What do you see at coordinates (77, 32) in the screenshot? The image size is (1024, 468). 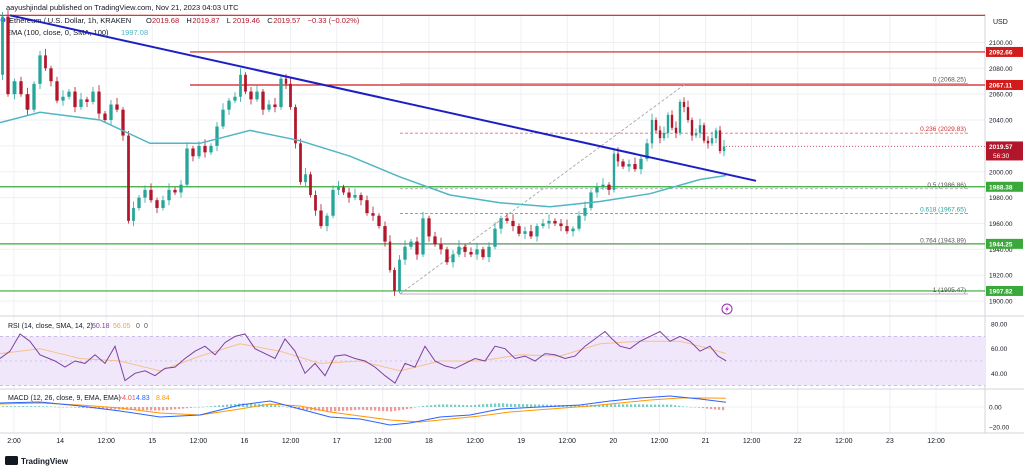 I see `ema-legend: EMA (100, close, 0, SMA, 100) 1997.08` at bounding box center [77, 32].